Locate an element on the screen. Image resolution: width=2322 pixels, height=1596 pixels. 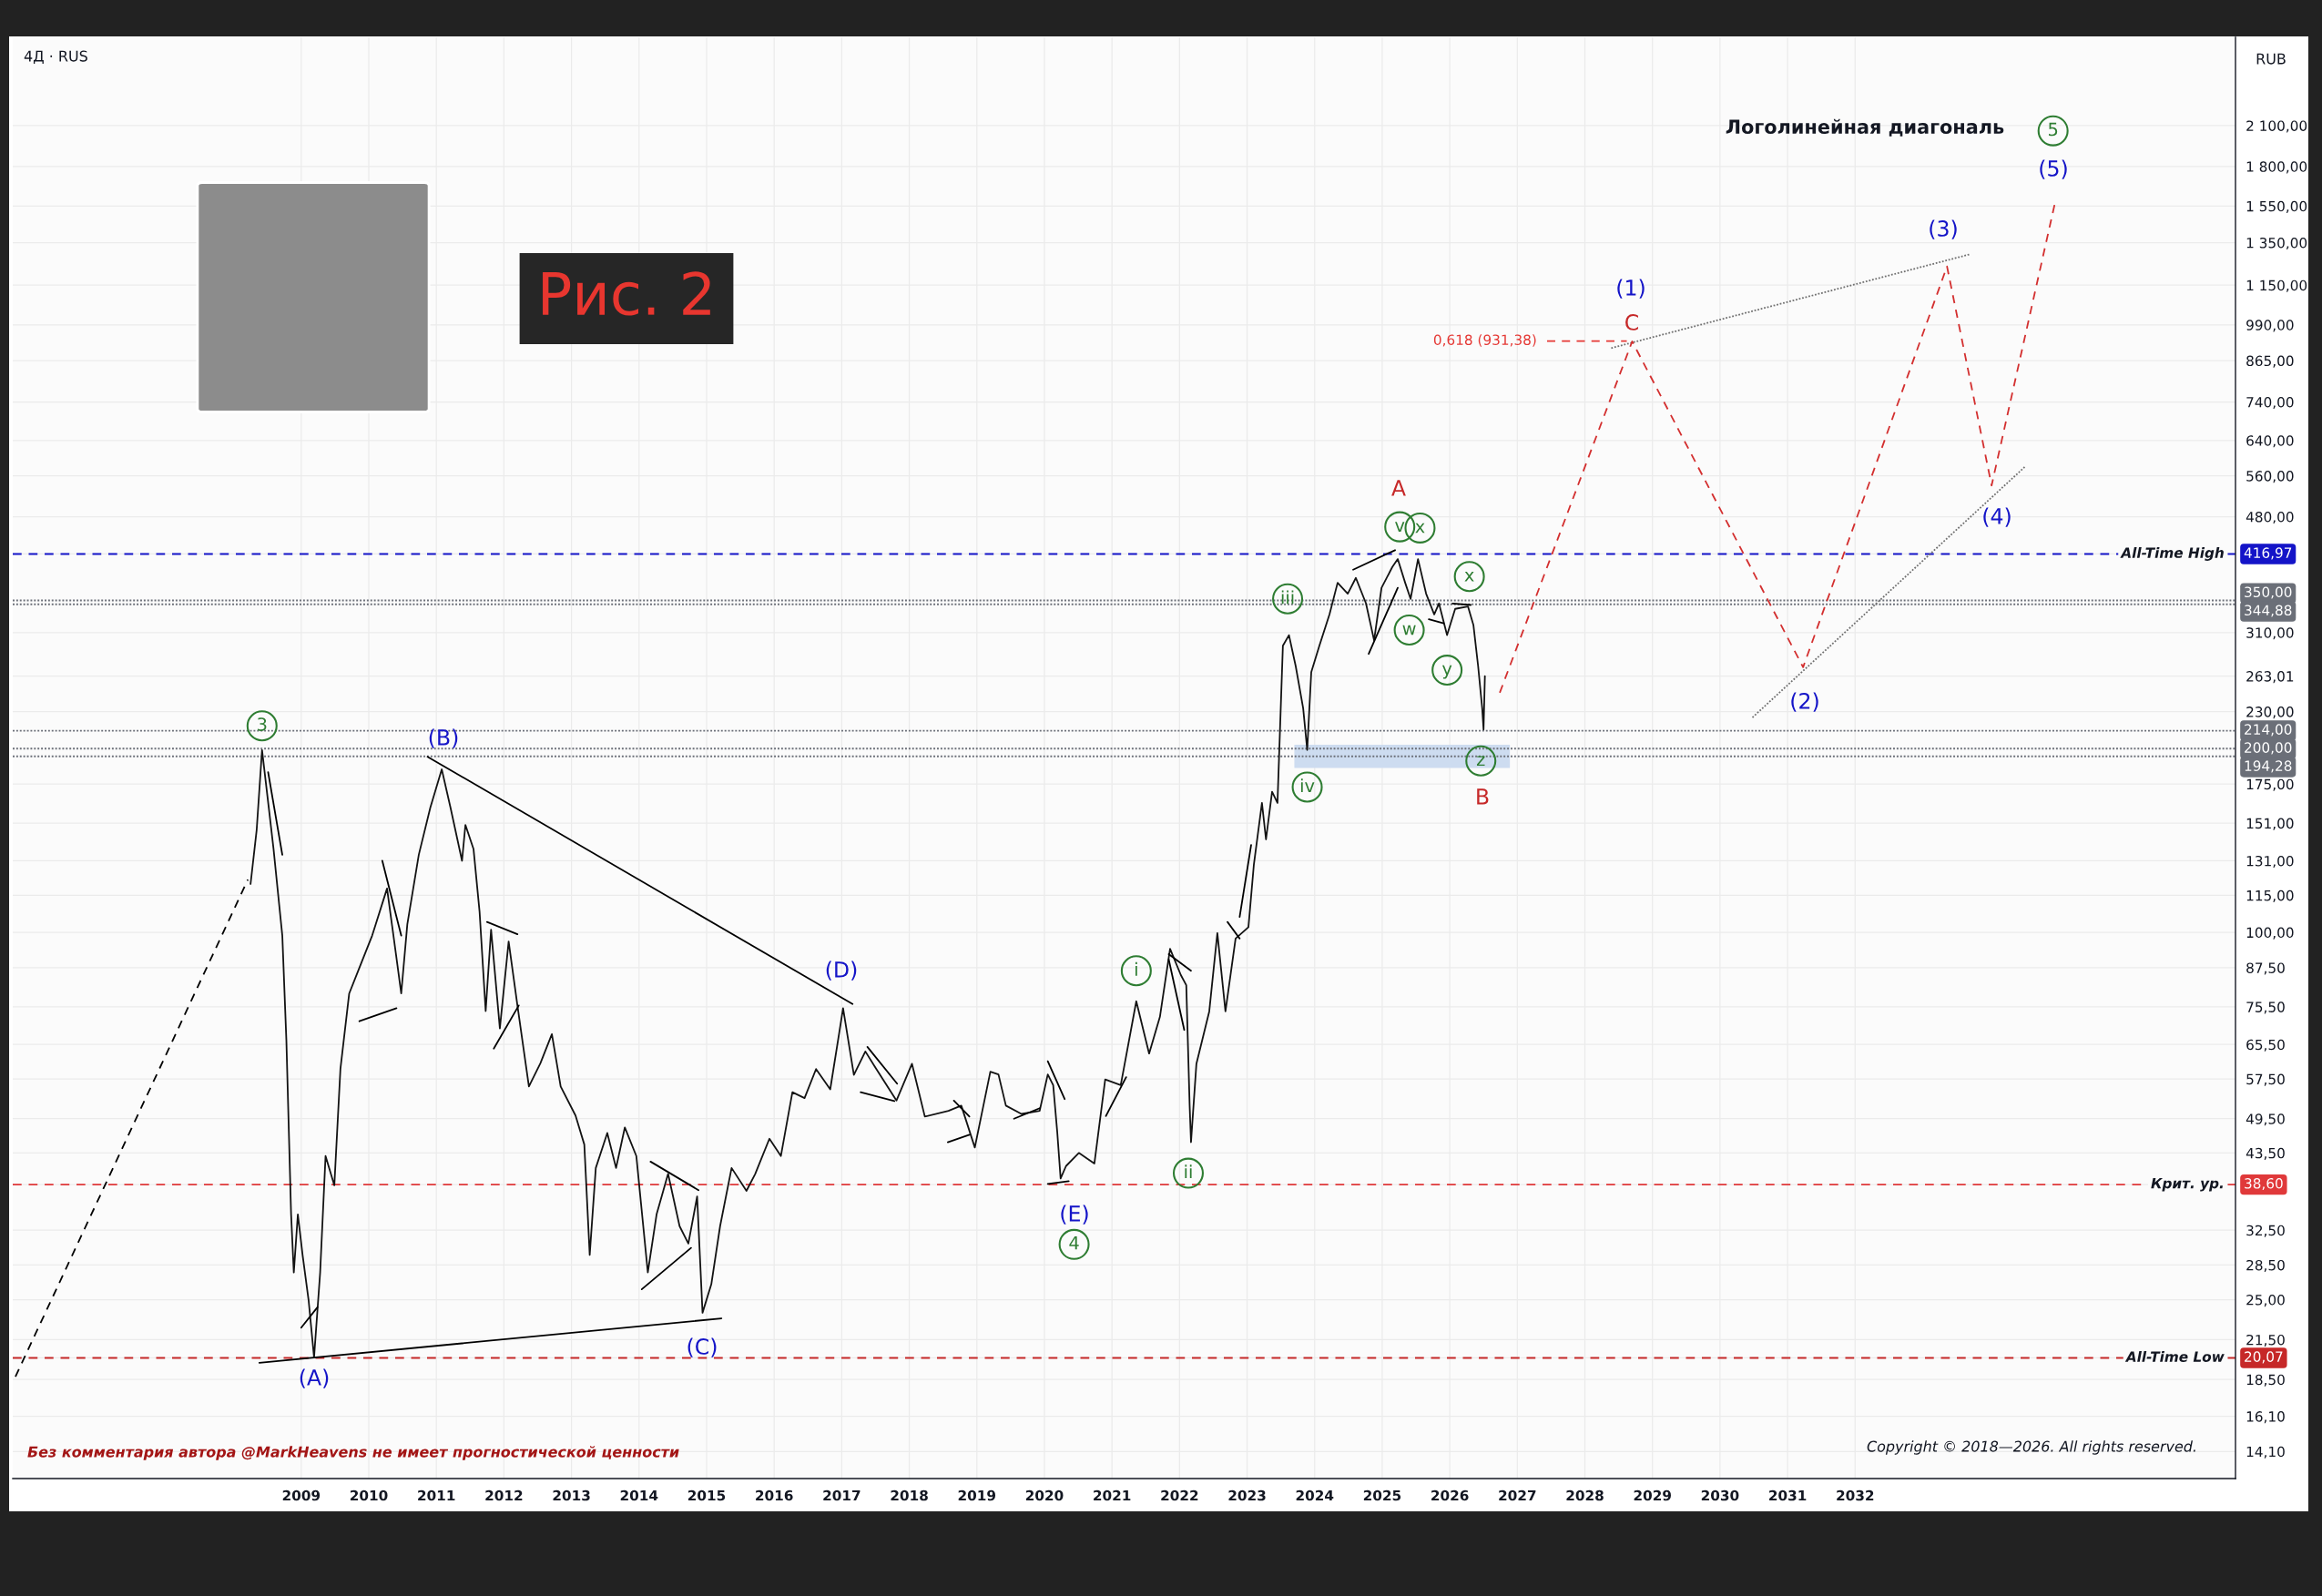
annotation: w is located at coordinates (1409, 630).